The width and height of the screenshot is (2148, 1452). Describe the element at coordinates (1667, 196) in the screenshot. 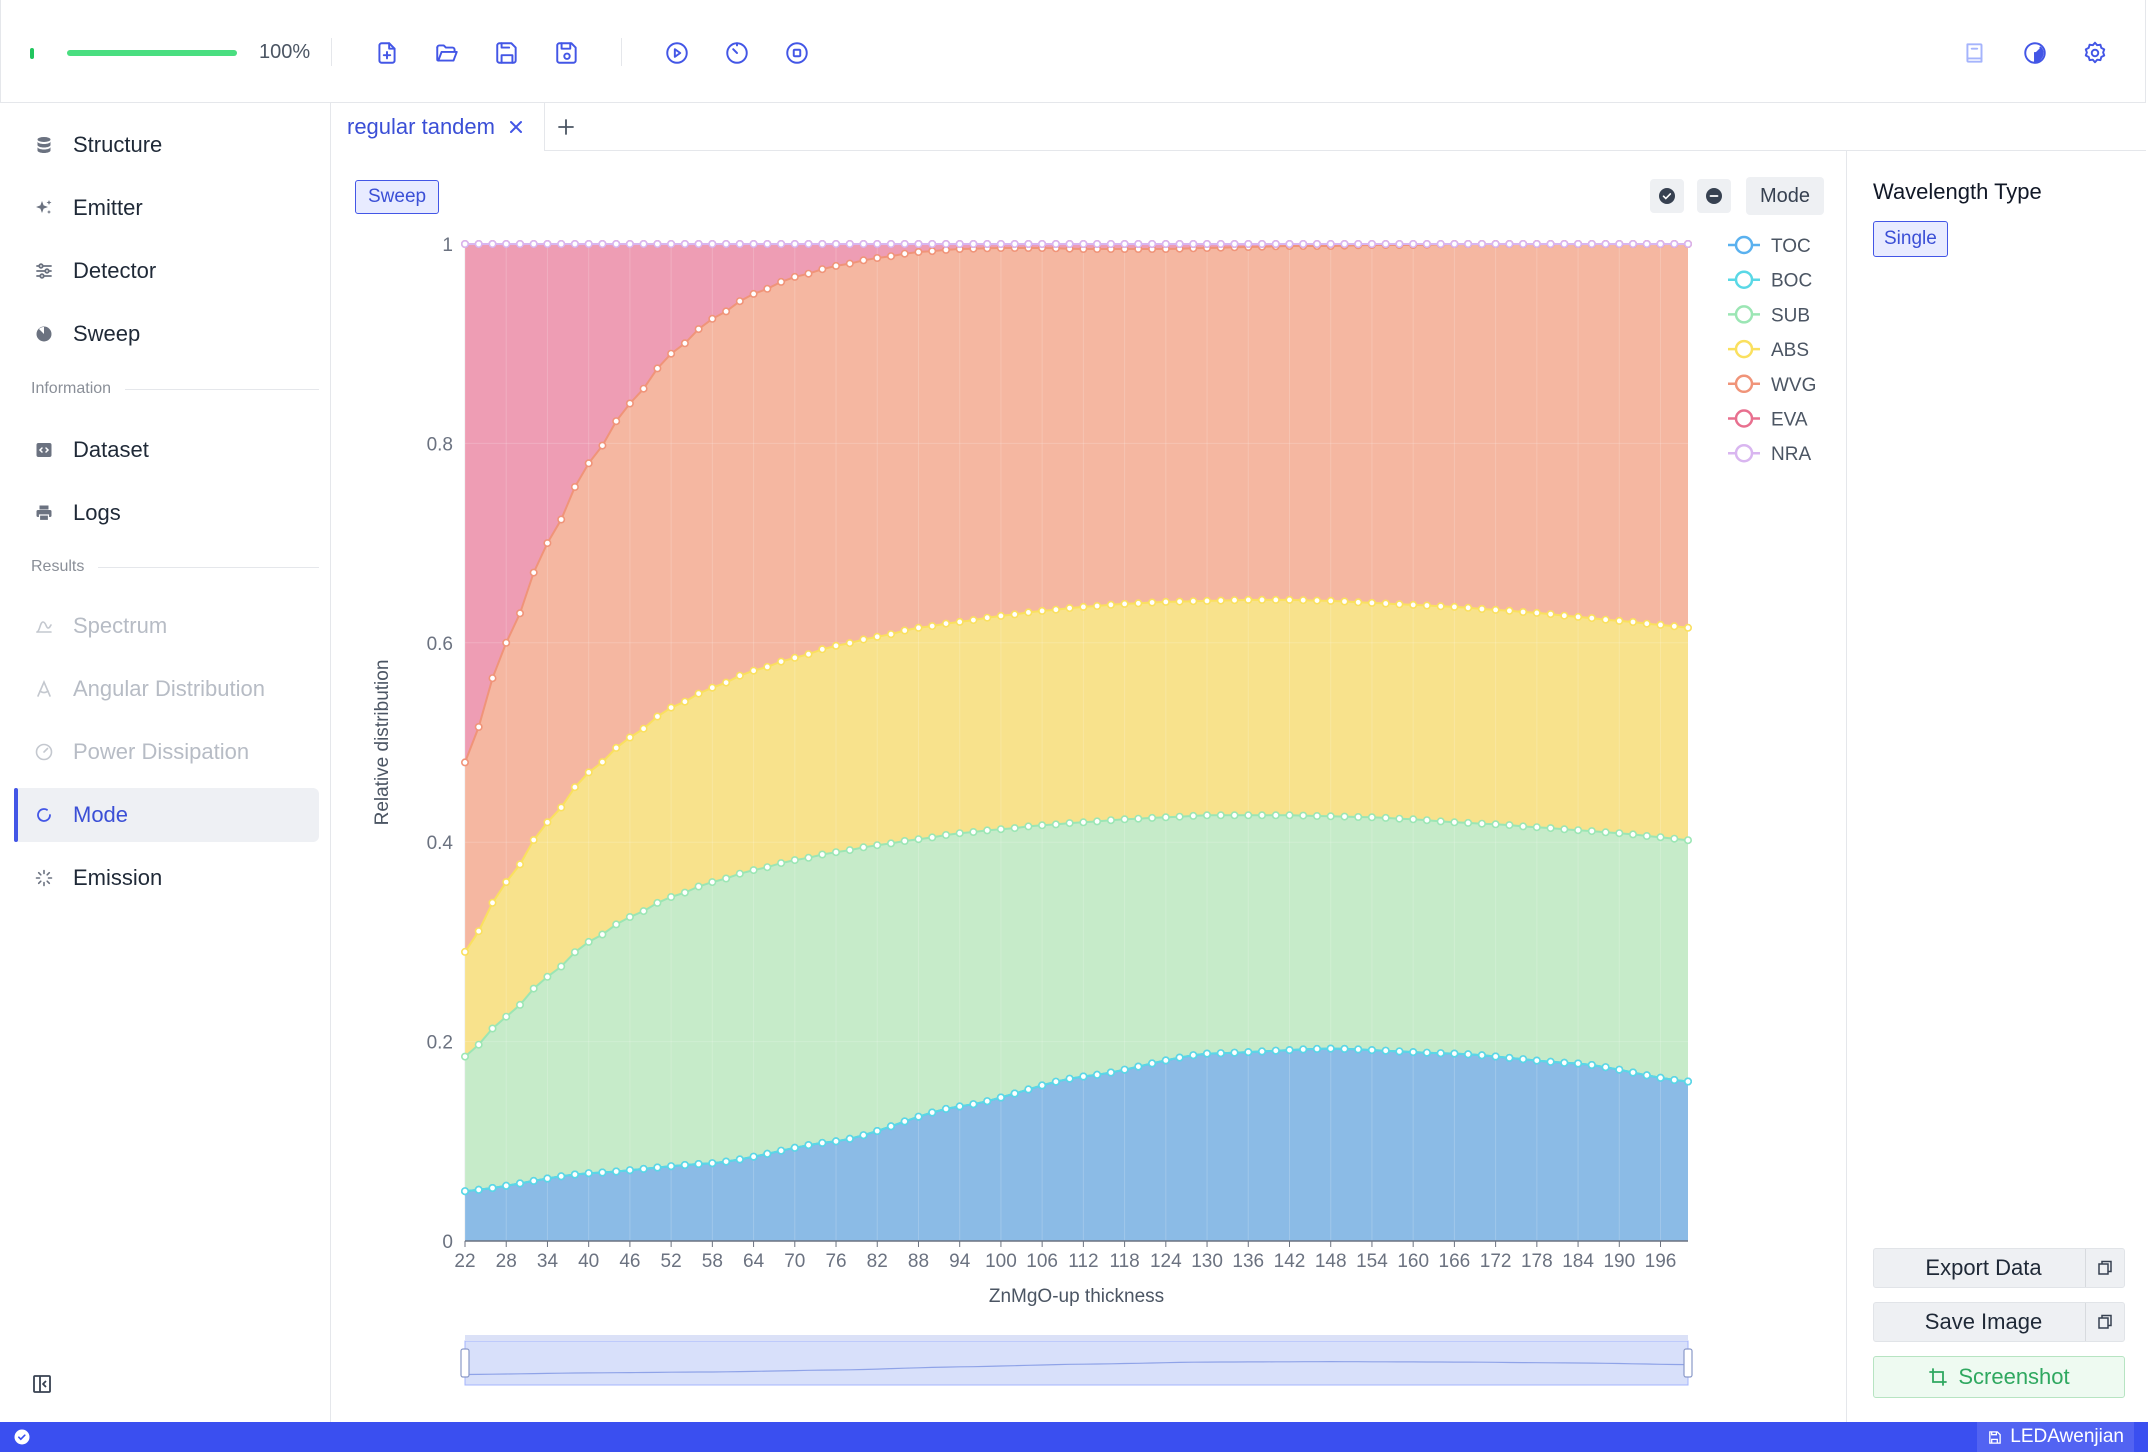

I see `check-circle-button` at that location.